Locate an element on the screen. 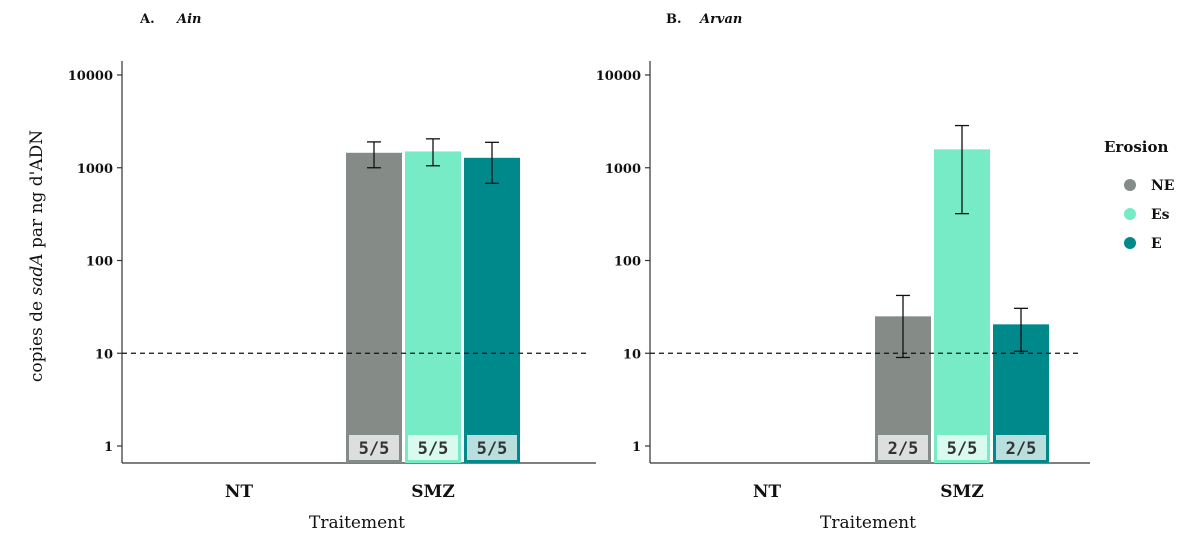 The width and height of the screenshot is (1186, 533). legend-swatch-e is located at coordinates (1130, 243).